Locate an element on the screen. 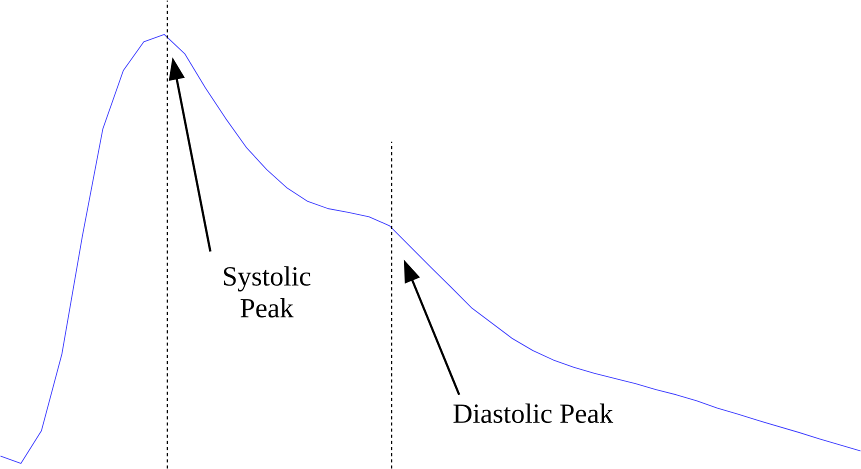  annotation: Diastolic Peak is located at coordinates (533, 413).